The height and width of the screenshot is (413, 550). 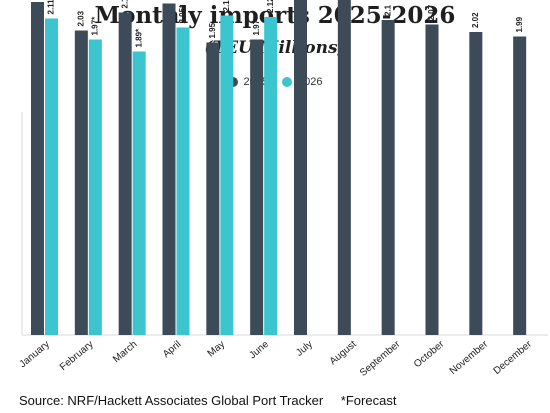 I want to click on bar-2026-may, so click(x=227, y=175).